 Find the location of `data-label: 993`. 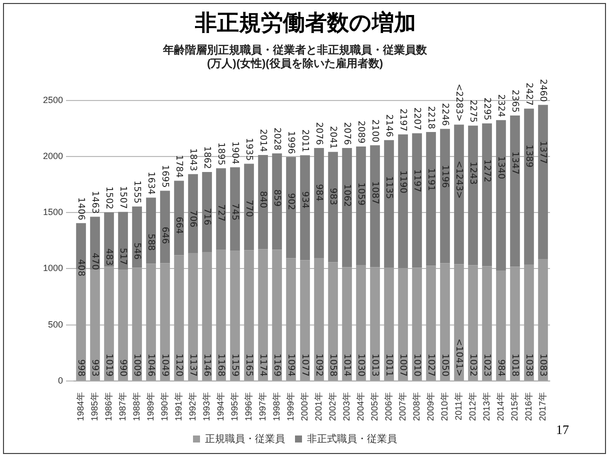

data-label: 993 is located at coordinates (95, 367).